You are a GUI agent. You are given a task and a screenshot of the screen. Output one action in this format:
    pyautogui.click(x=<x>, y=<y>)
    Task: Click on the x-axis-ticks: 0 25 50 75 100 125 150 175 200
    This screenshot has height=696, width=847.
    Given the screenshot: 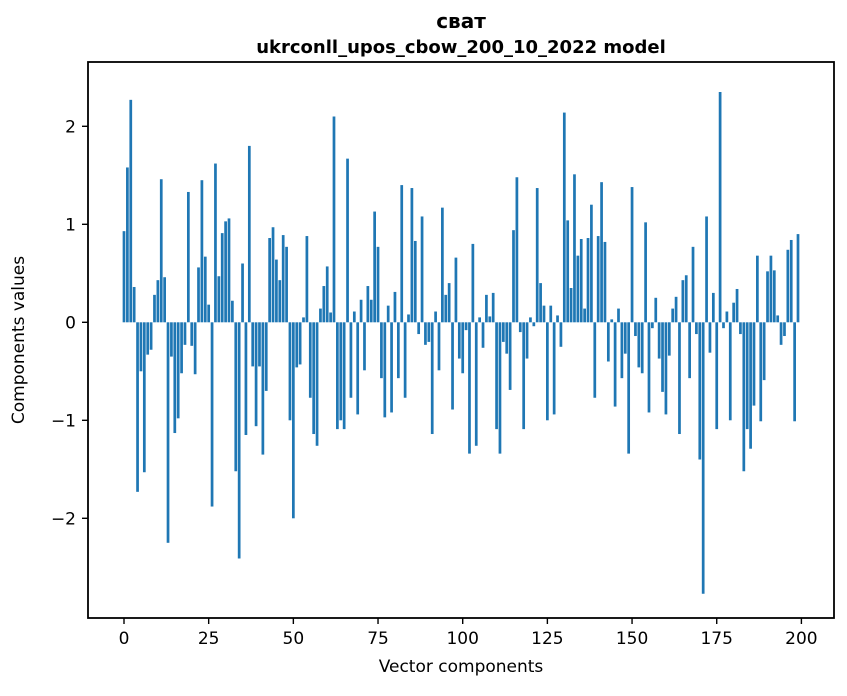 What is the action you would take?
    pyautogui.click(x=468, y=633)
    